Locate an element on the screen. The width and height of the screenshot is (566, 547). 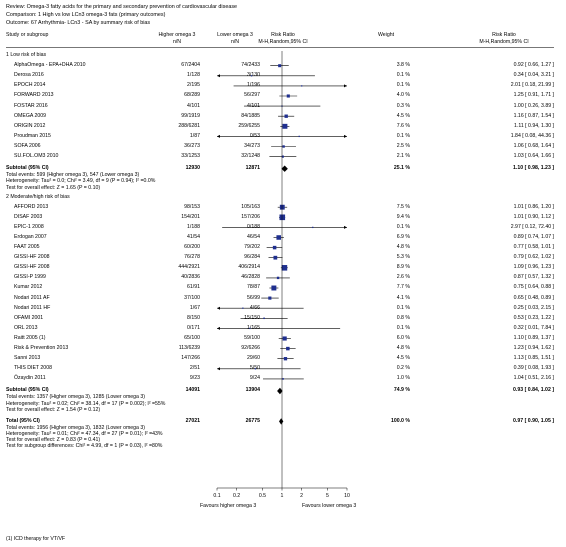
exp-events: 99/1919 is located at coordinates (190, 115).